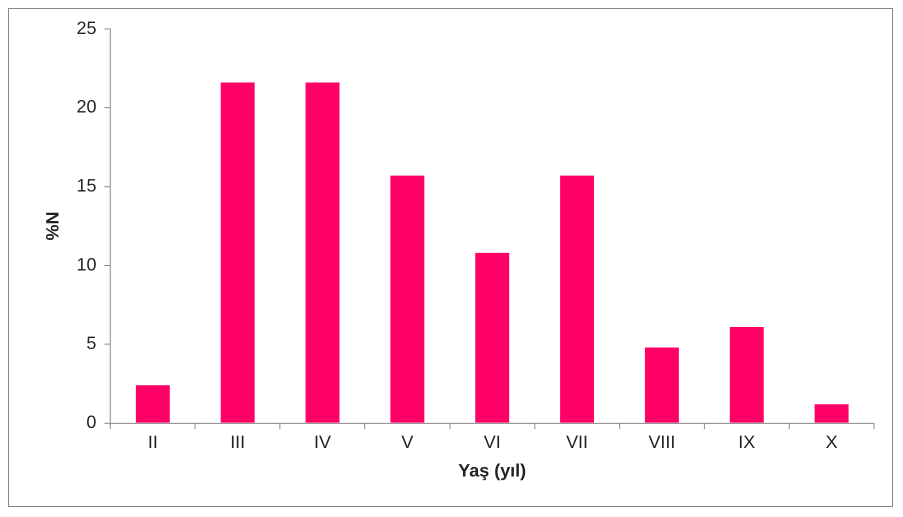 The height and width of the screenshot is (517, 903). What do you see at coordinates (492, 442) in the screenshot?
I see `x-tick-label: VI` at bounding box center [492, 442].